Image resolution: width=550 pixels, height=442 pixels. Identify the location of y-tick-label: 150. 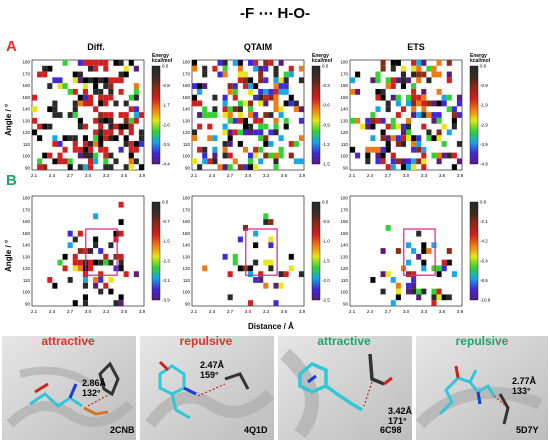
(186, 97).